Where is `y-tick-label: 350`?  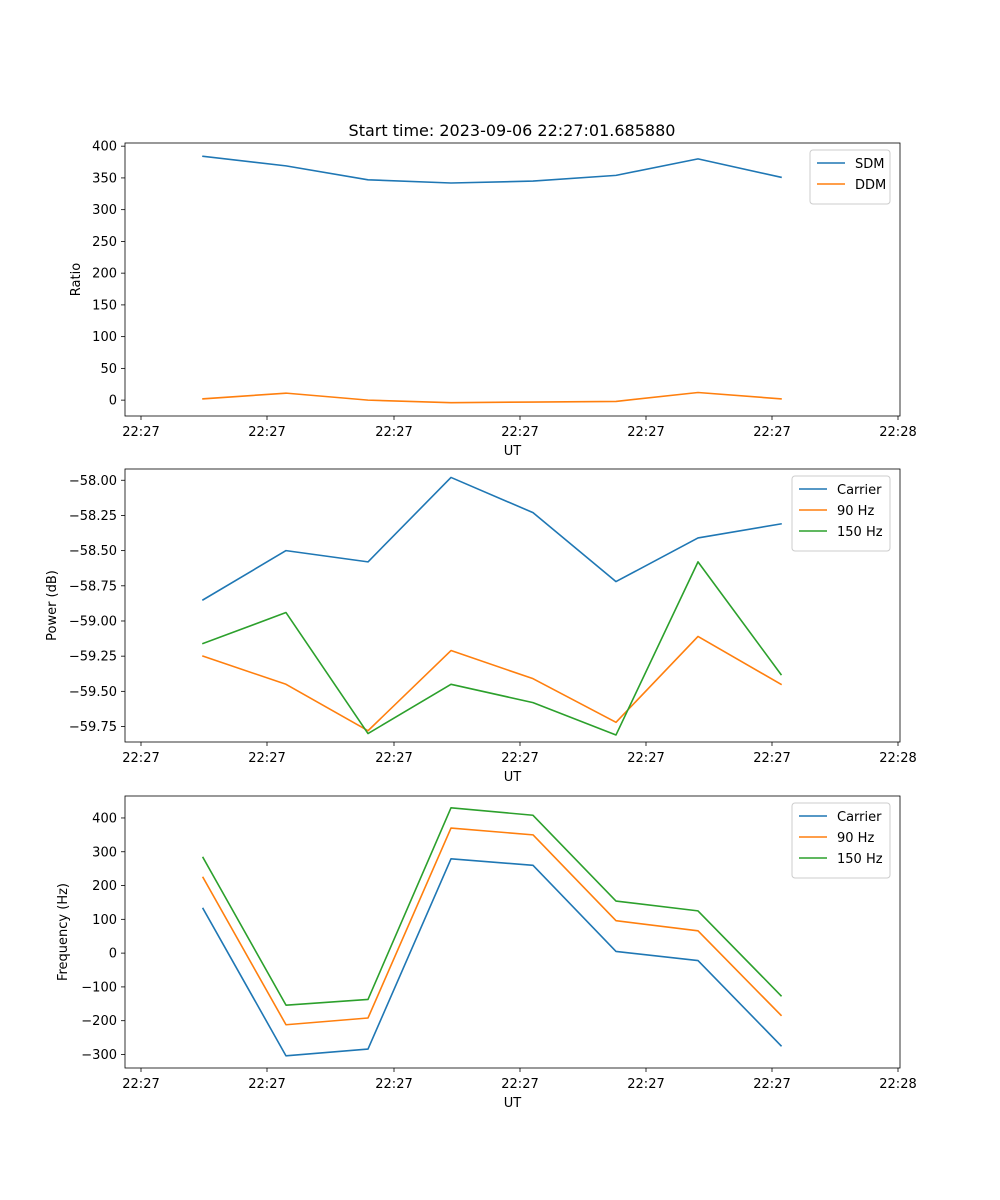 y-tick-label: 350 is located at coordinates (104, 178).